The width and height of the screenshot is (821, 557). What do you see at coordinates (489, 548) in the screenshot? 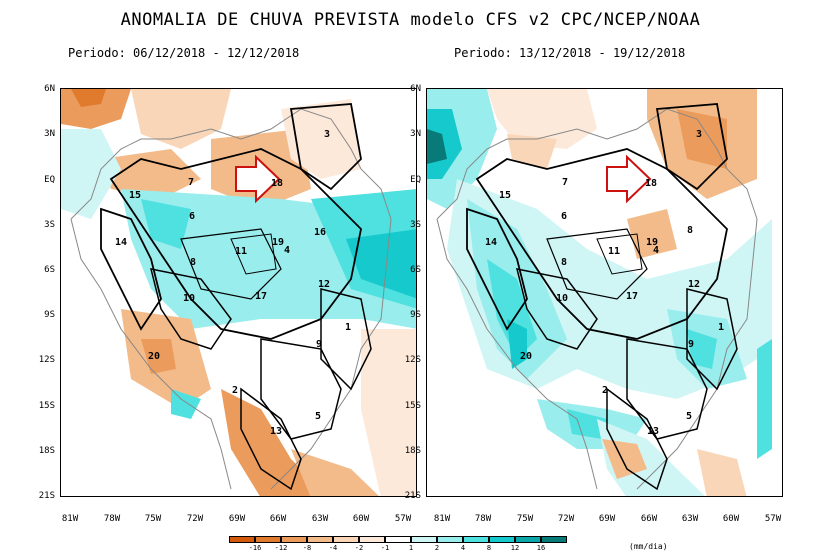
I see `colorbar-tick-label: 8` at bounding box center [489, 548].